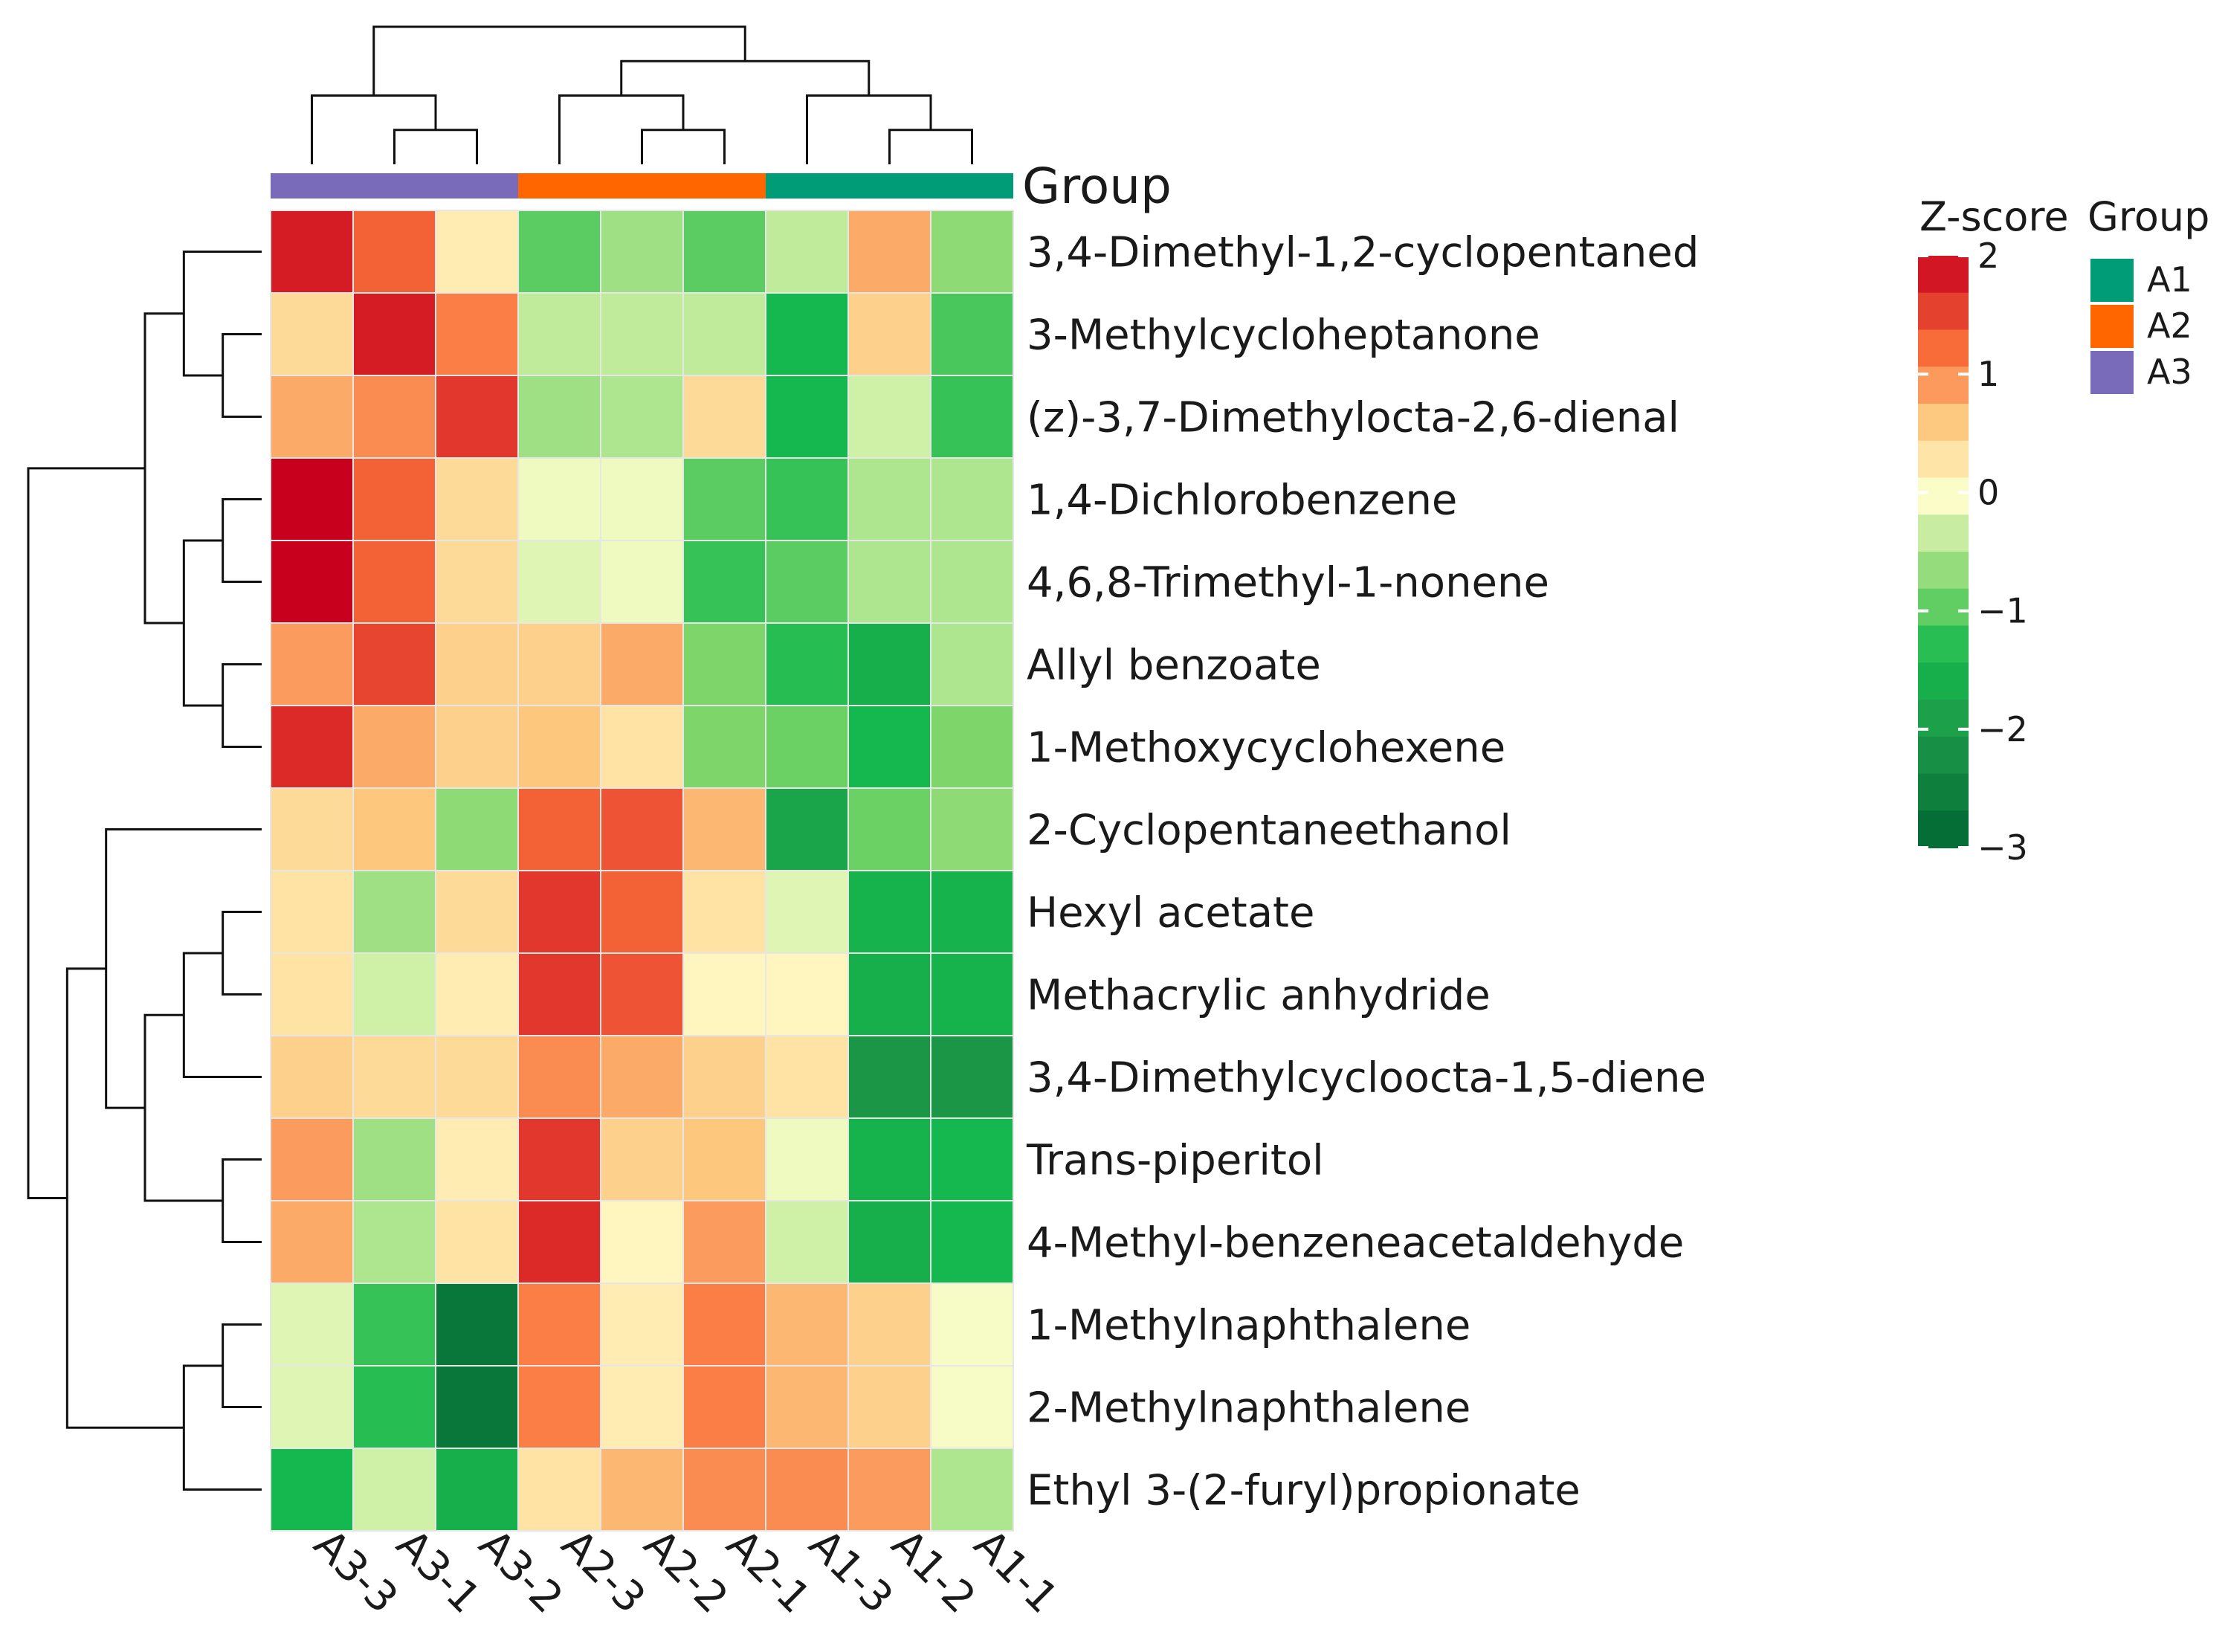 Image resolution: width=2228 pixels, height=1652 pixels. Describe the element at coordinates (1266, 748) in the screenshot. I see `row-label: 1-Methoxycyclohexene` at that location.